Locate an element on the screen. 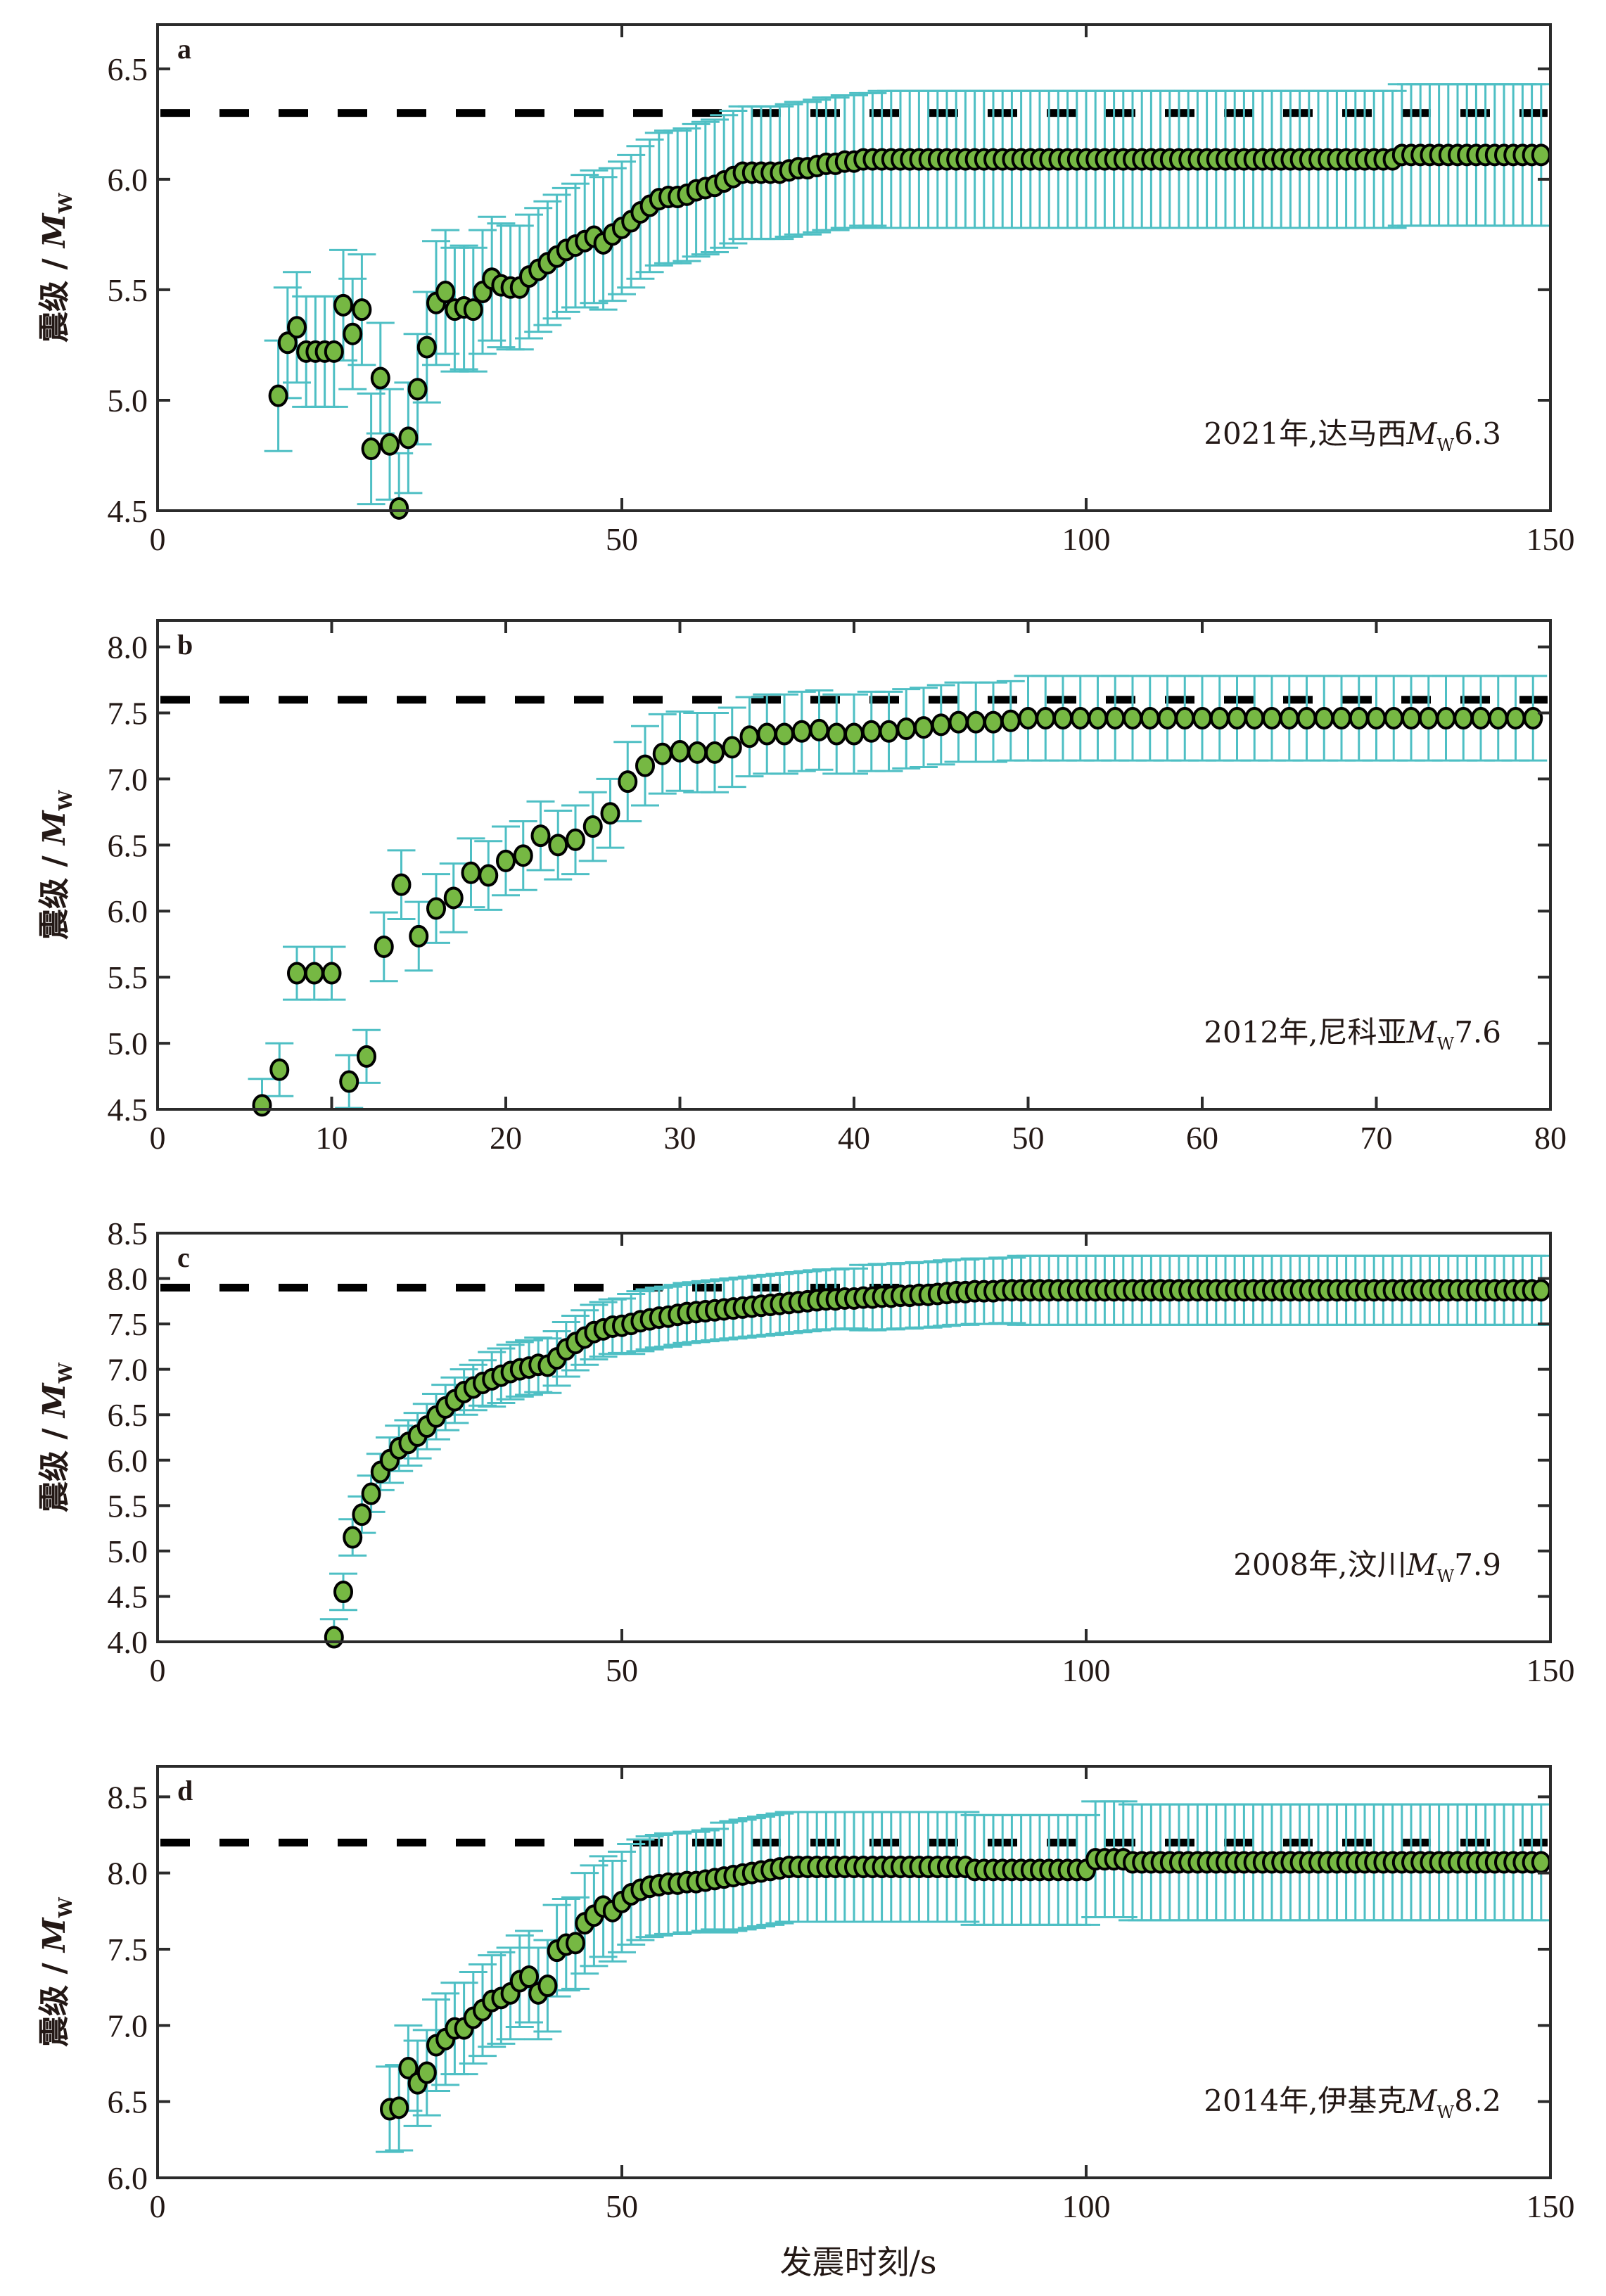 The image size is (1606, 2296). magnitude-value: 6.3 is located at coordinates (1477, 434).